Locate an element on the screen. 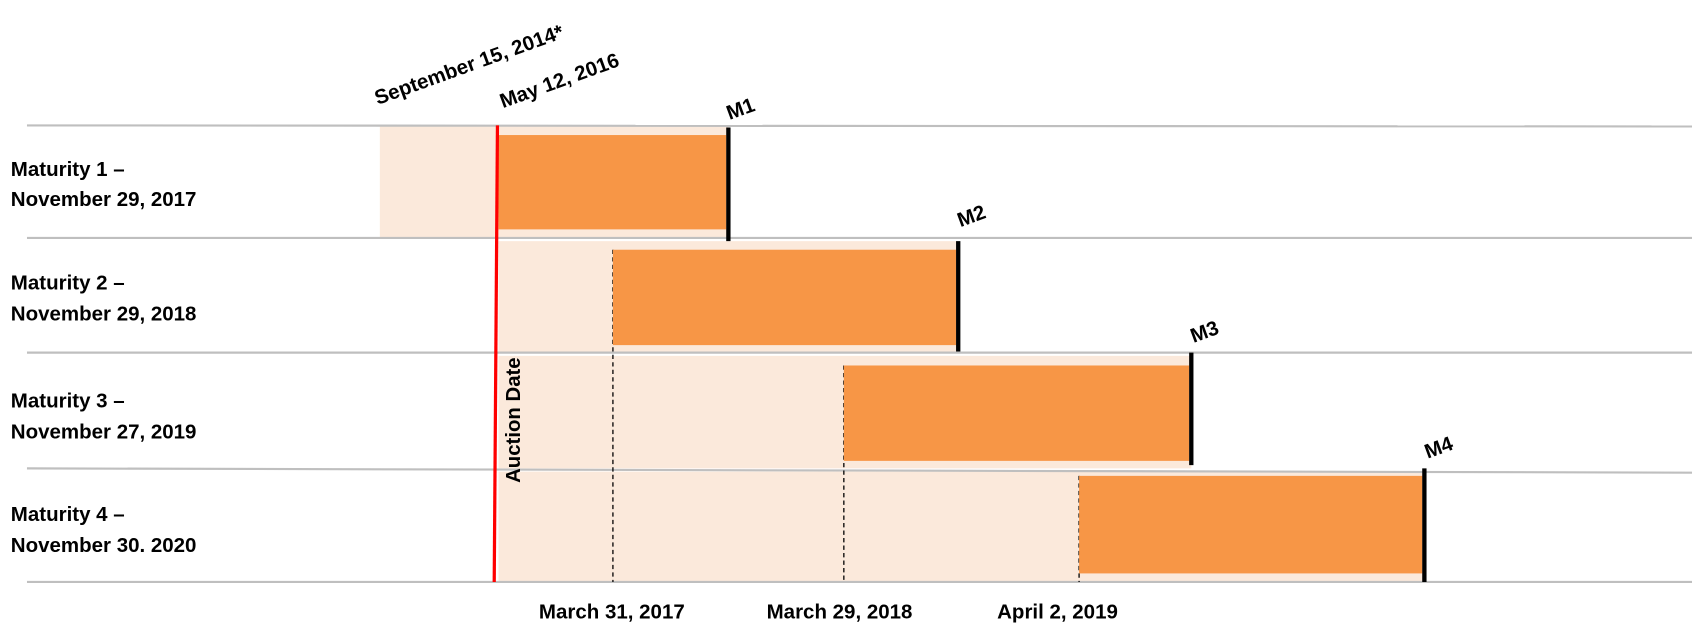 The image size is (1692, 627). marker-label: M2 is located at coordinates (972, 217).